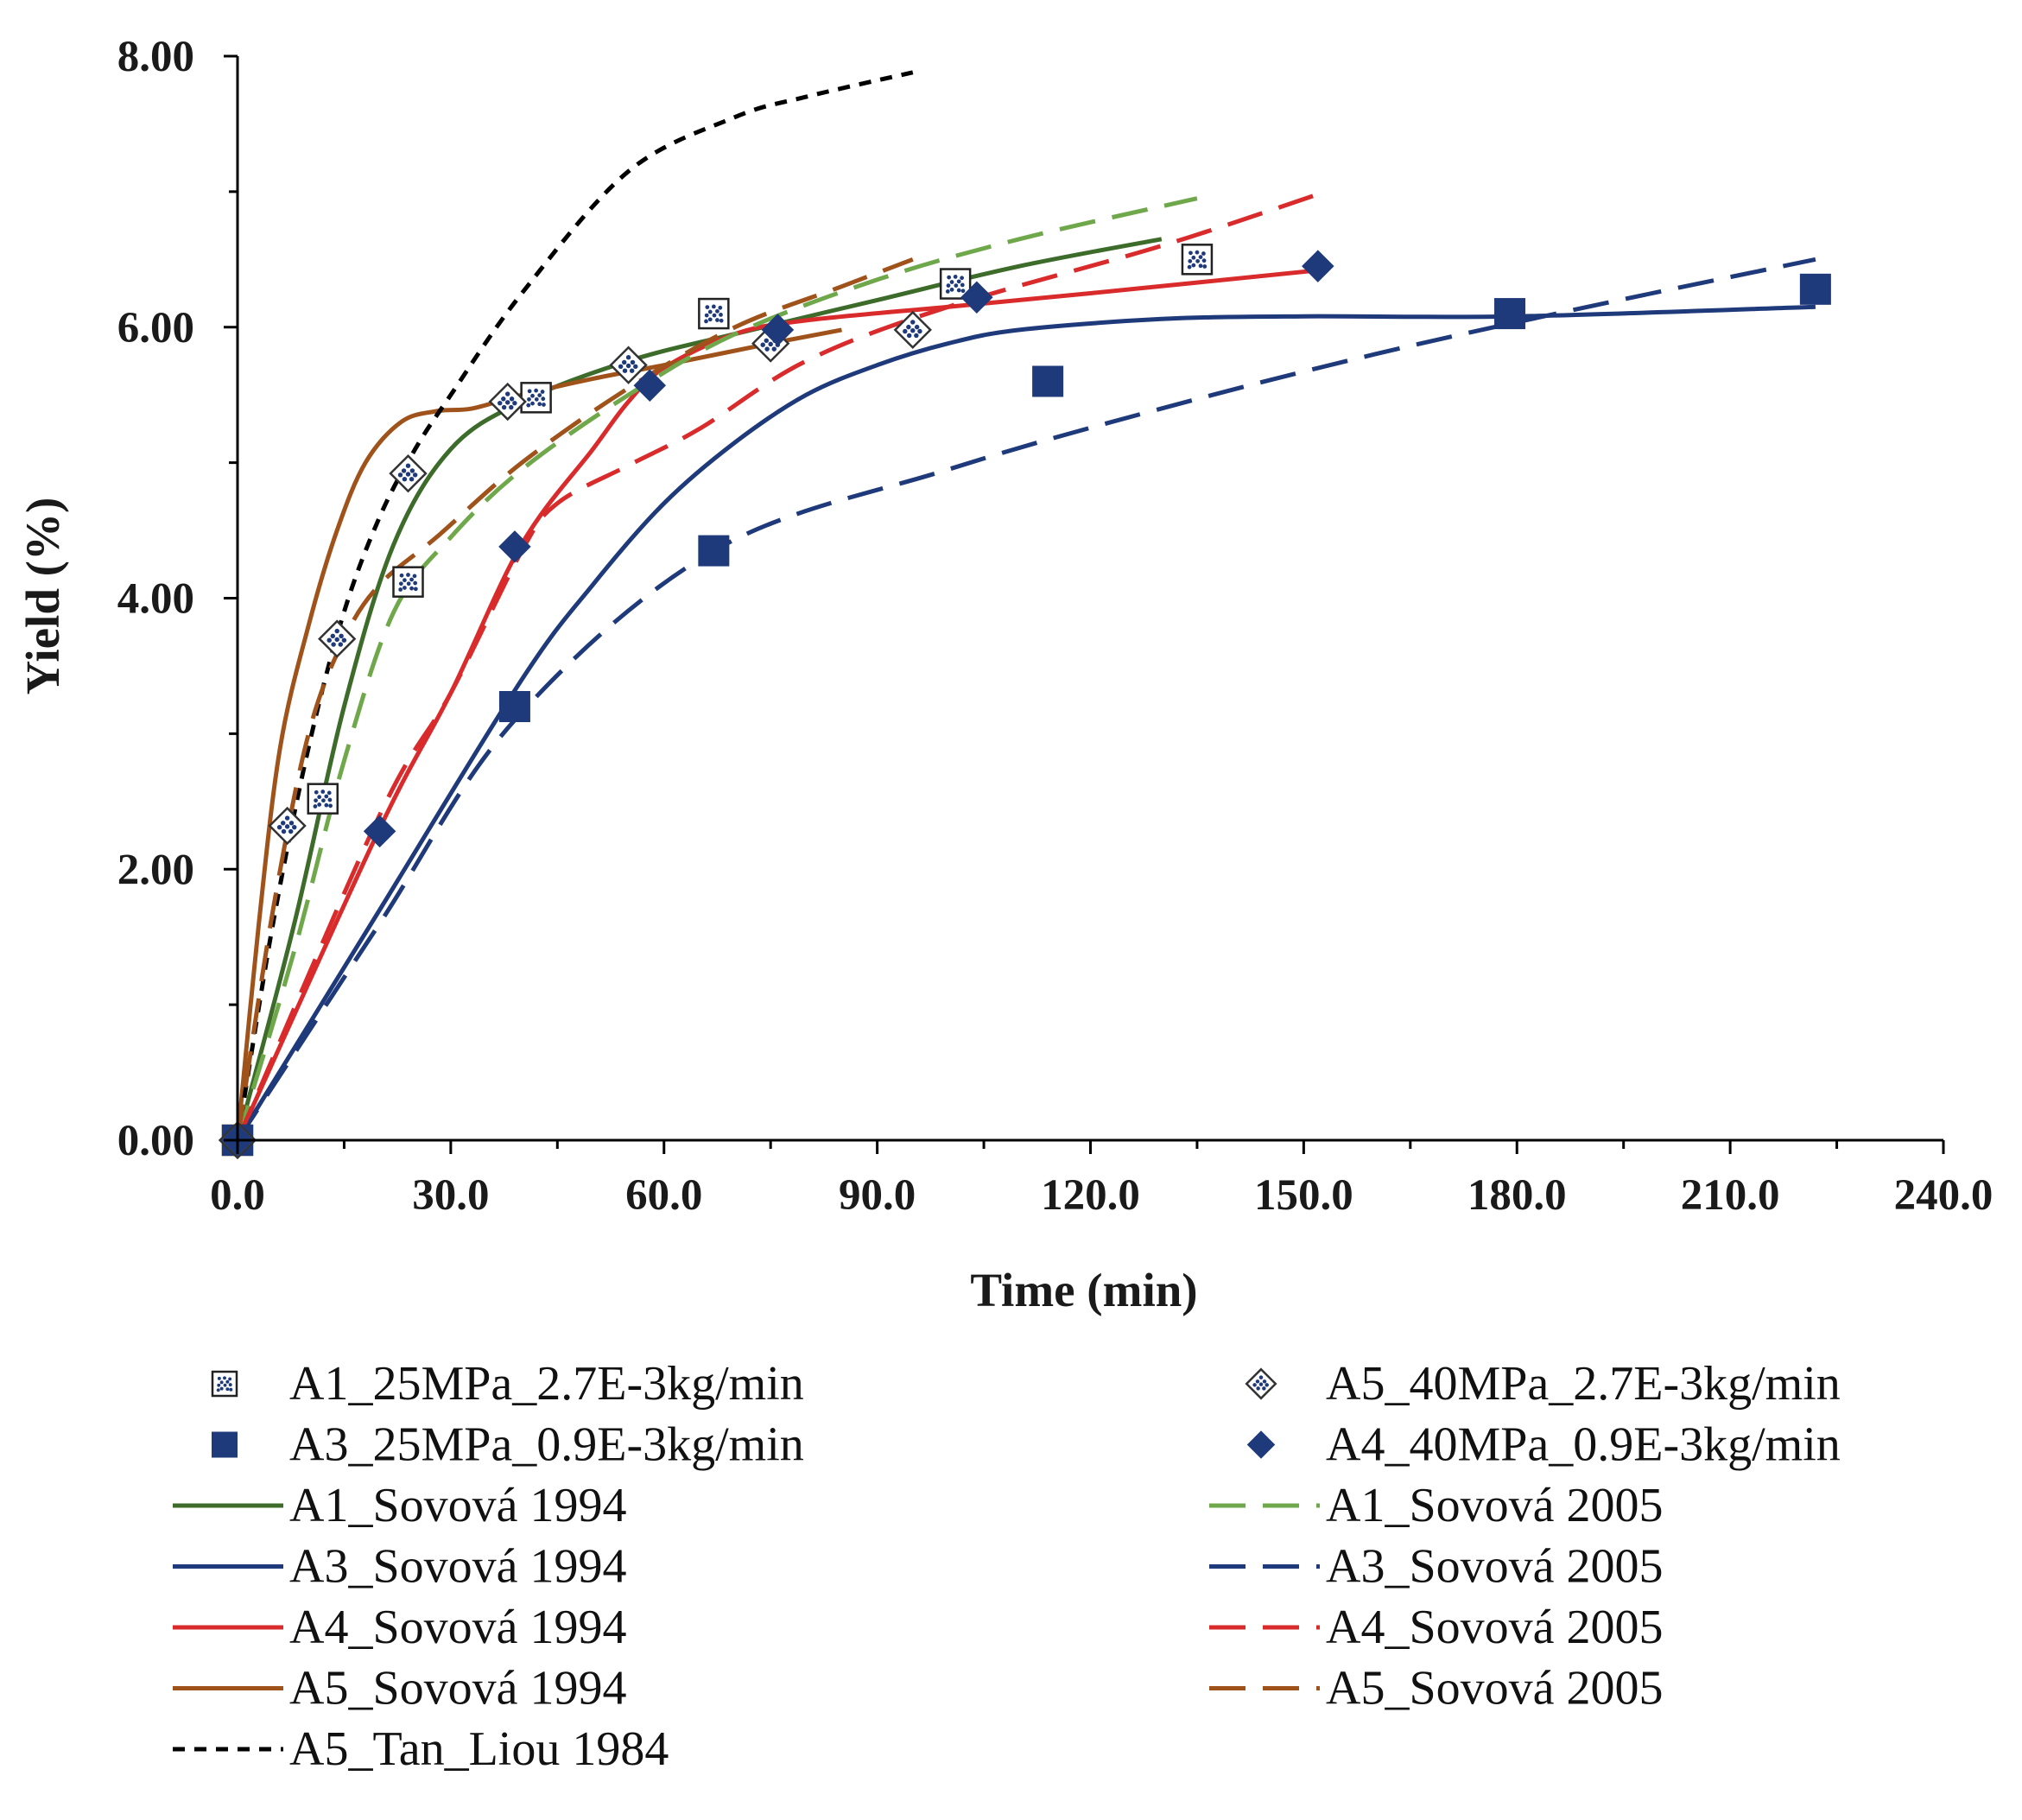 The image size is (2022, 1820). What do you see at coordinates (1494, 1506) in the screenshot?
I see `legend-label: A1_Sovová 2005` at bounding box center [1494, 1506].